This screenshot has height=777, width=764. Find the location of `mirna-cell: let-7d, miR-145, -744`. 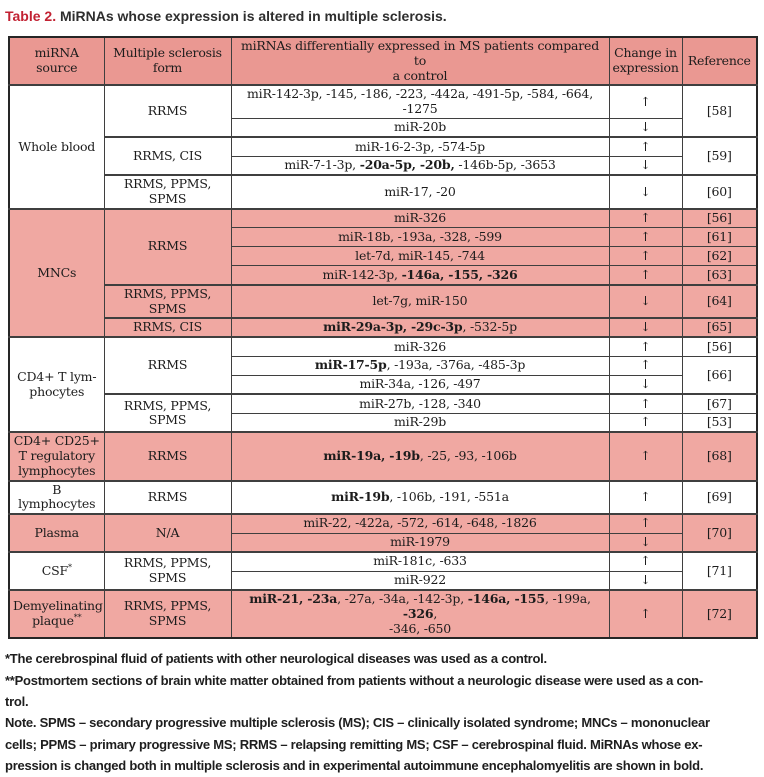

mirna-cell: let-7d, miR-145, -744 is located at coordinates (420, 256).